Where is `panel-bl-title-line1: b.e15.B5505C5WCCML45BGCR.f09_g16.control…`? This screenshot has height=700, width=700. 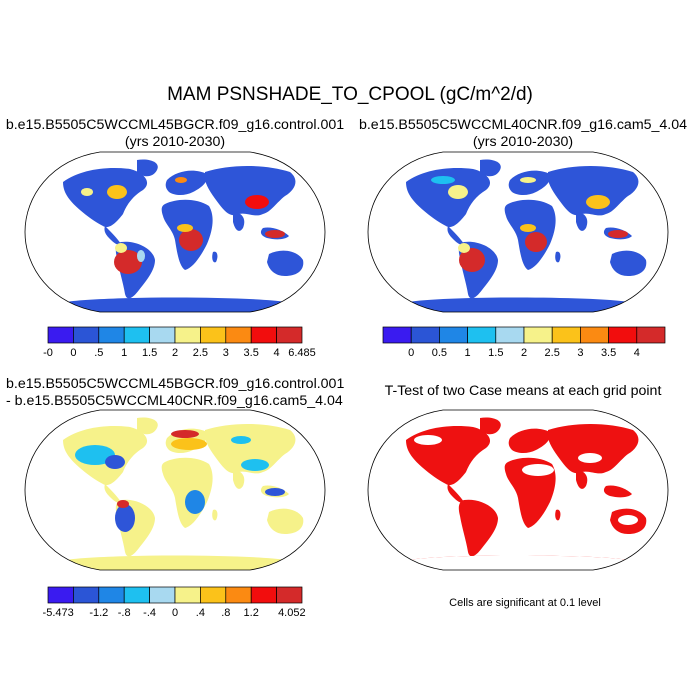 panel-bl-title-line1: b.e15.B5505C5WCCML45BGCR.f09_g16.control… is located at coordinates (175, 384).